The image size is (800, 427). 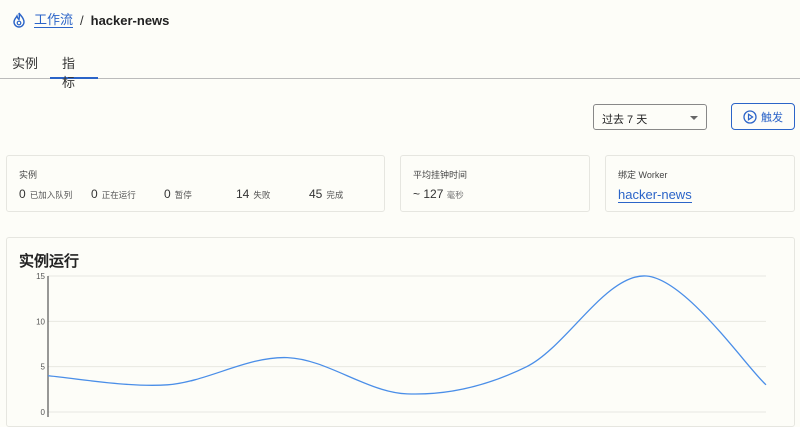 I want to click on tab-metrics: 指标, so click(x=74, y=67).